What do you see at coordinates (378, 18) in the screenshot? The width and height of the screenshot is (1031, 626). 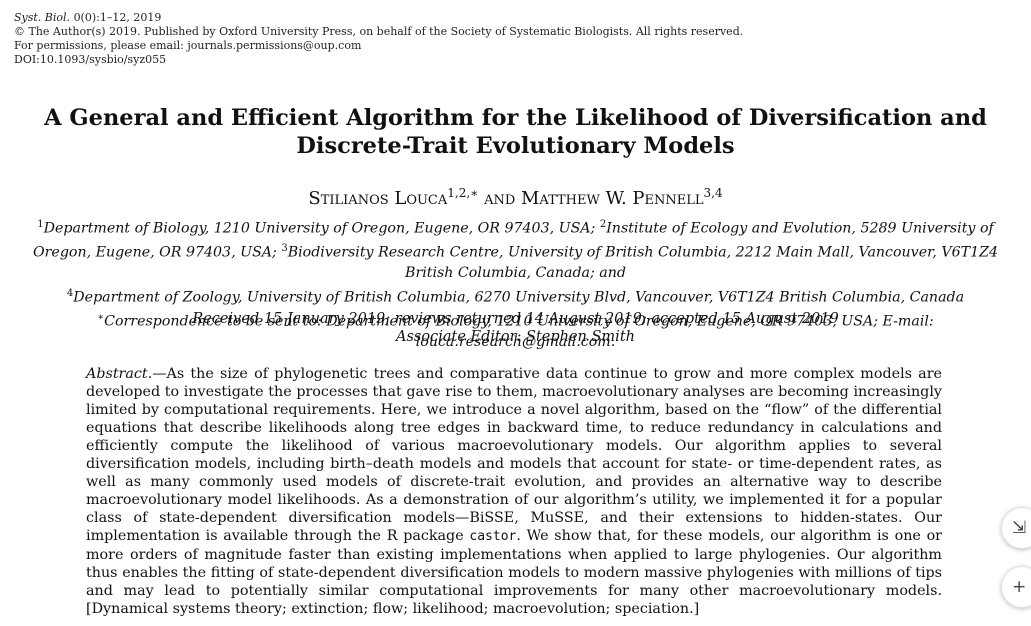 I see `citation-line: Syst. Biol. 0(0):1–12, 2019` at bounding box center [378, 18].